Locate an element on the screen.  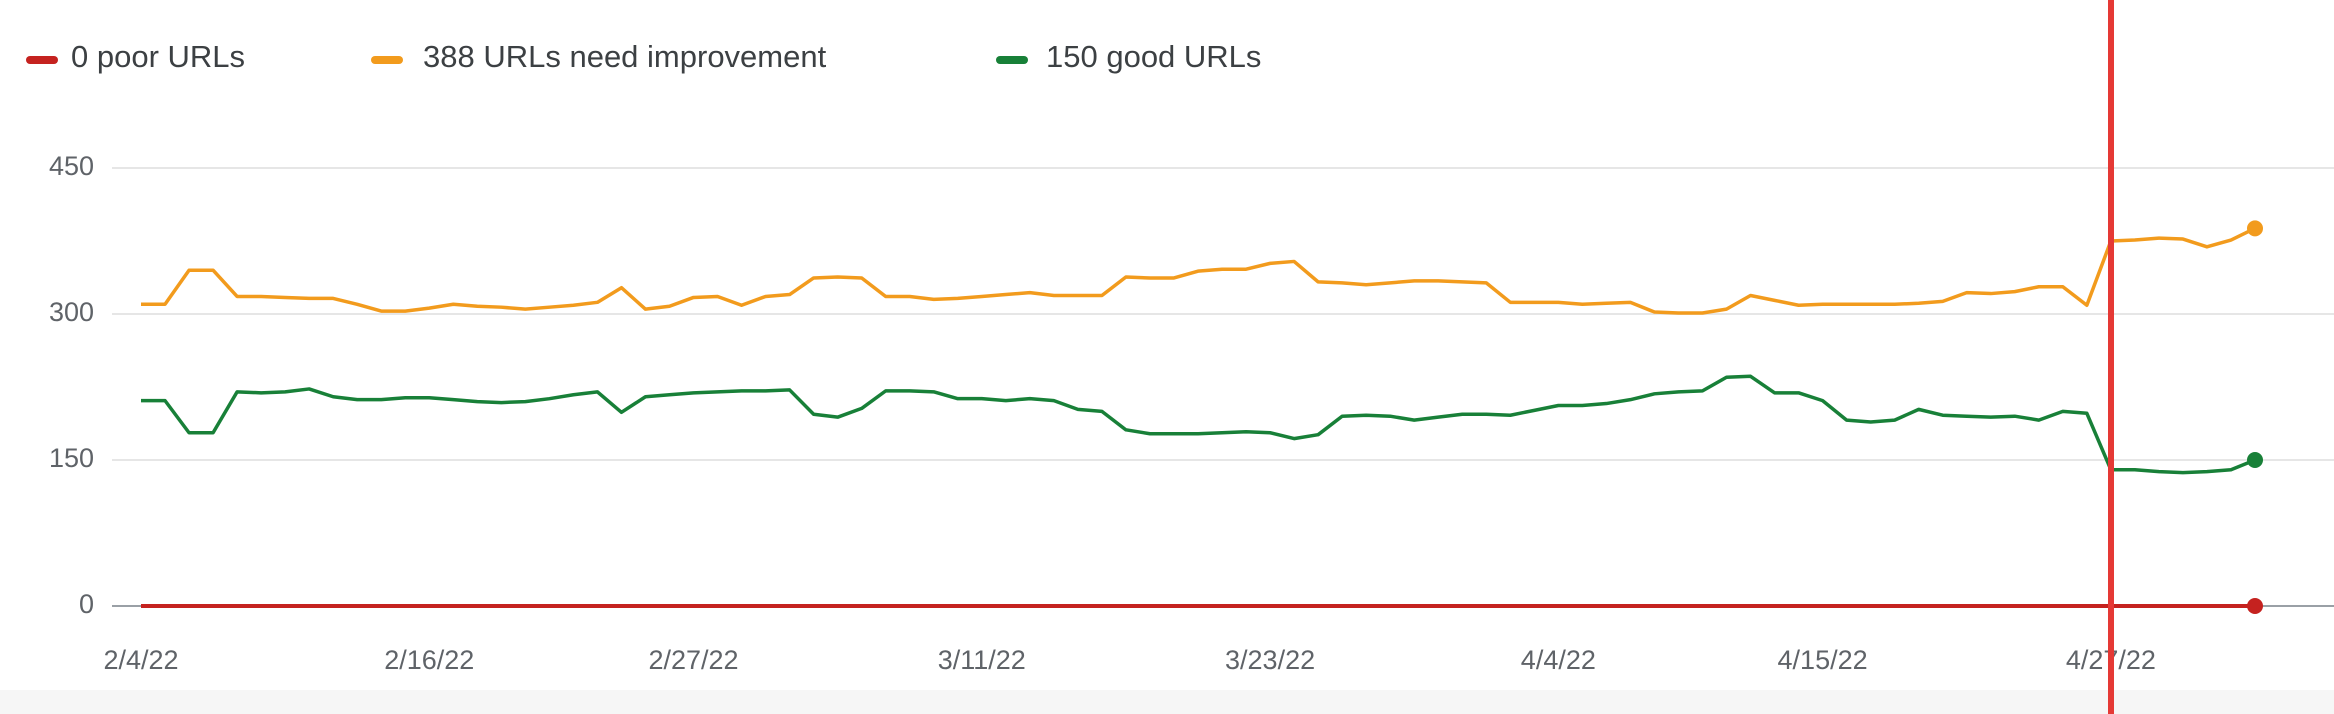
y-tick-label: 450 is located at coordinates (71, 166).